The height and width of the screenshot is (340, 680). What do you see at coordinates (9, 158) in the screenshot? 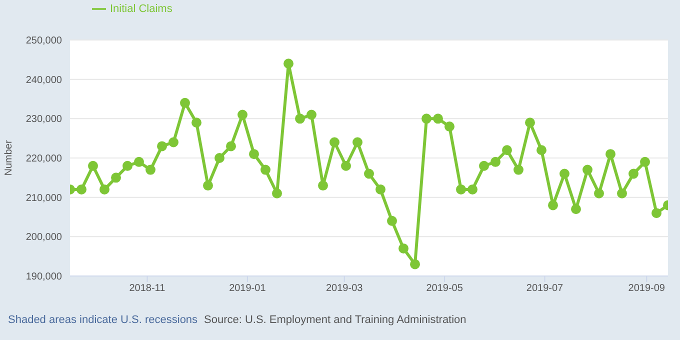
I see `y-axis-title: Number` at bounding box center [9, 158].